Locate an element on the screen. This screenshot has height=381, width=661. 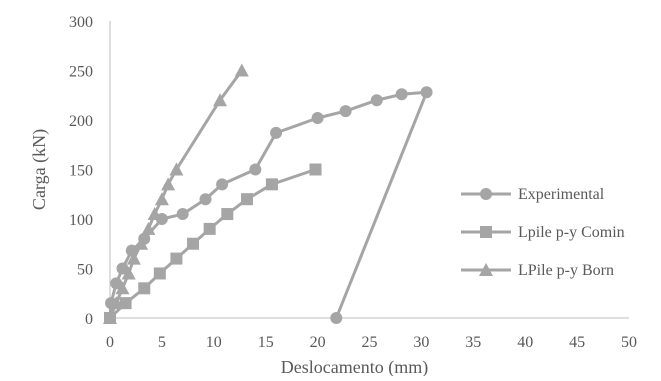
legend-item: Lpile p-y Comin is located at coordinates (543, 232).